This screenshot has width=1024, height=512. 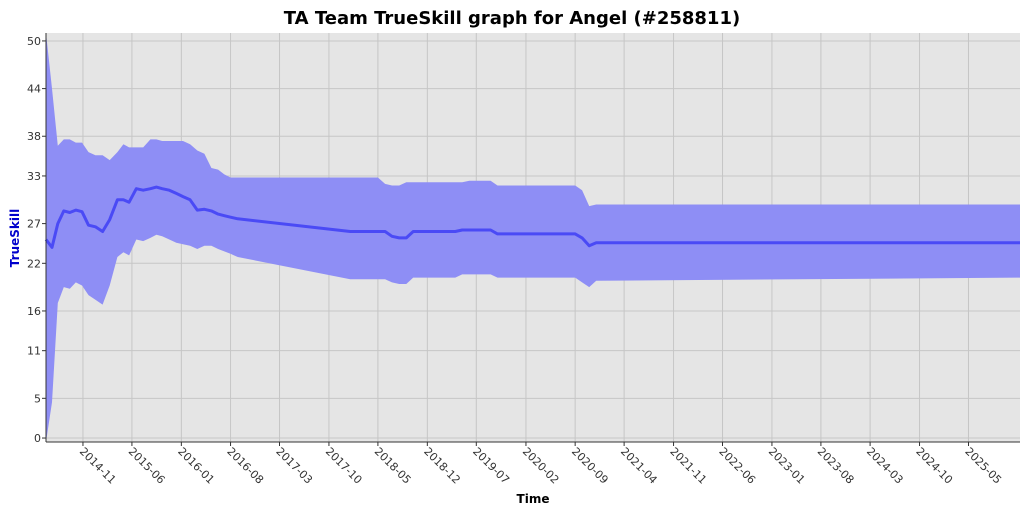 What do you see at coordinates (34, 311) in the screenshot?
I see `y-tick-label: 16` at bounding box center [34, 311].